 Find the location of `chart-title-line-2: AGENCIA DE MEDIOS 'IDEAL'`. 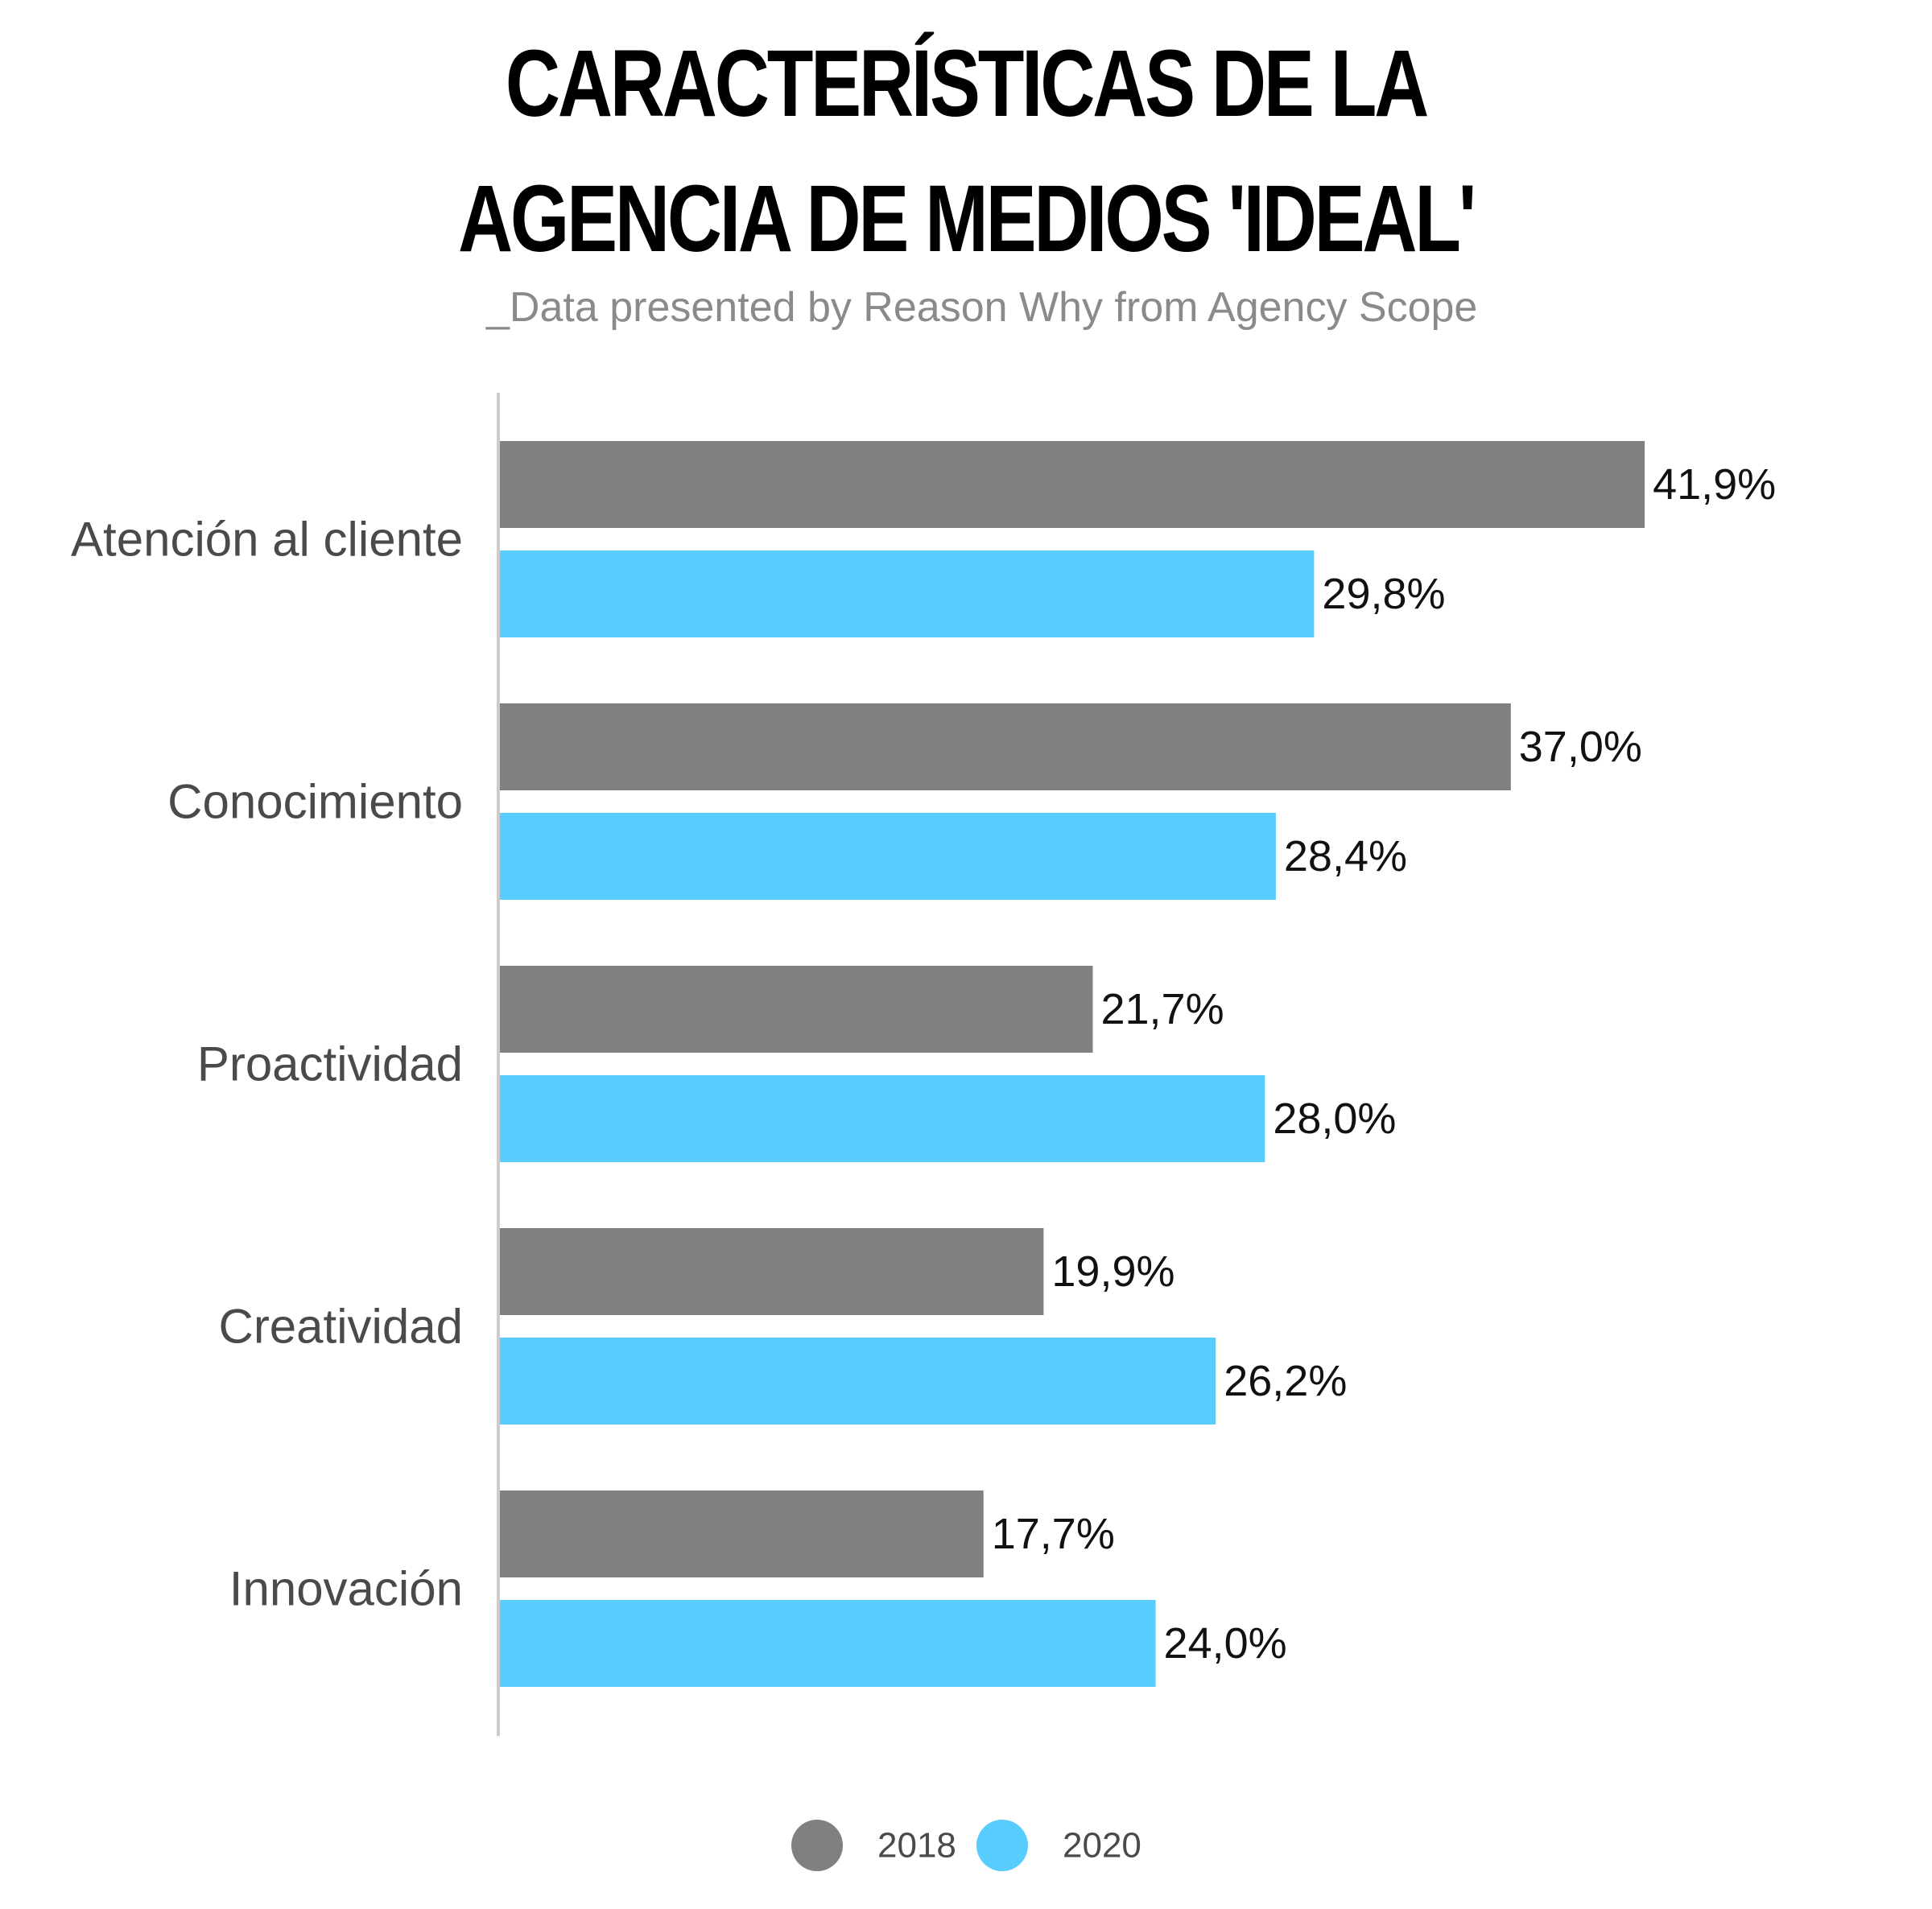

chart-title-line-2: AGENCIA DE MEDIOS 'IDEAL' is located at coordinates (966, 219).